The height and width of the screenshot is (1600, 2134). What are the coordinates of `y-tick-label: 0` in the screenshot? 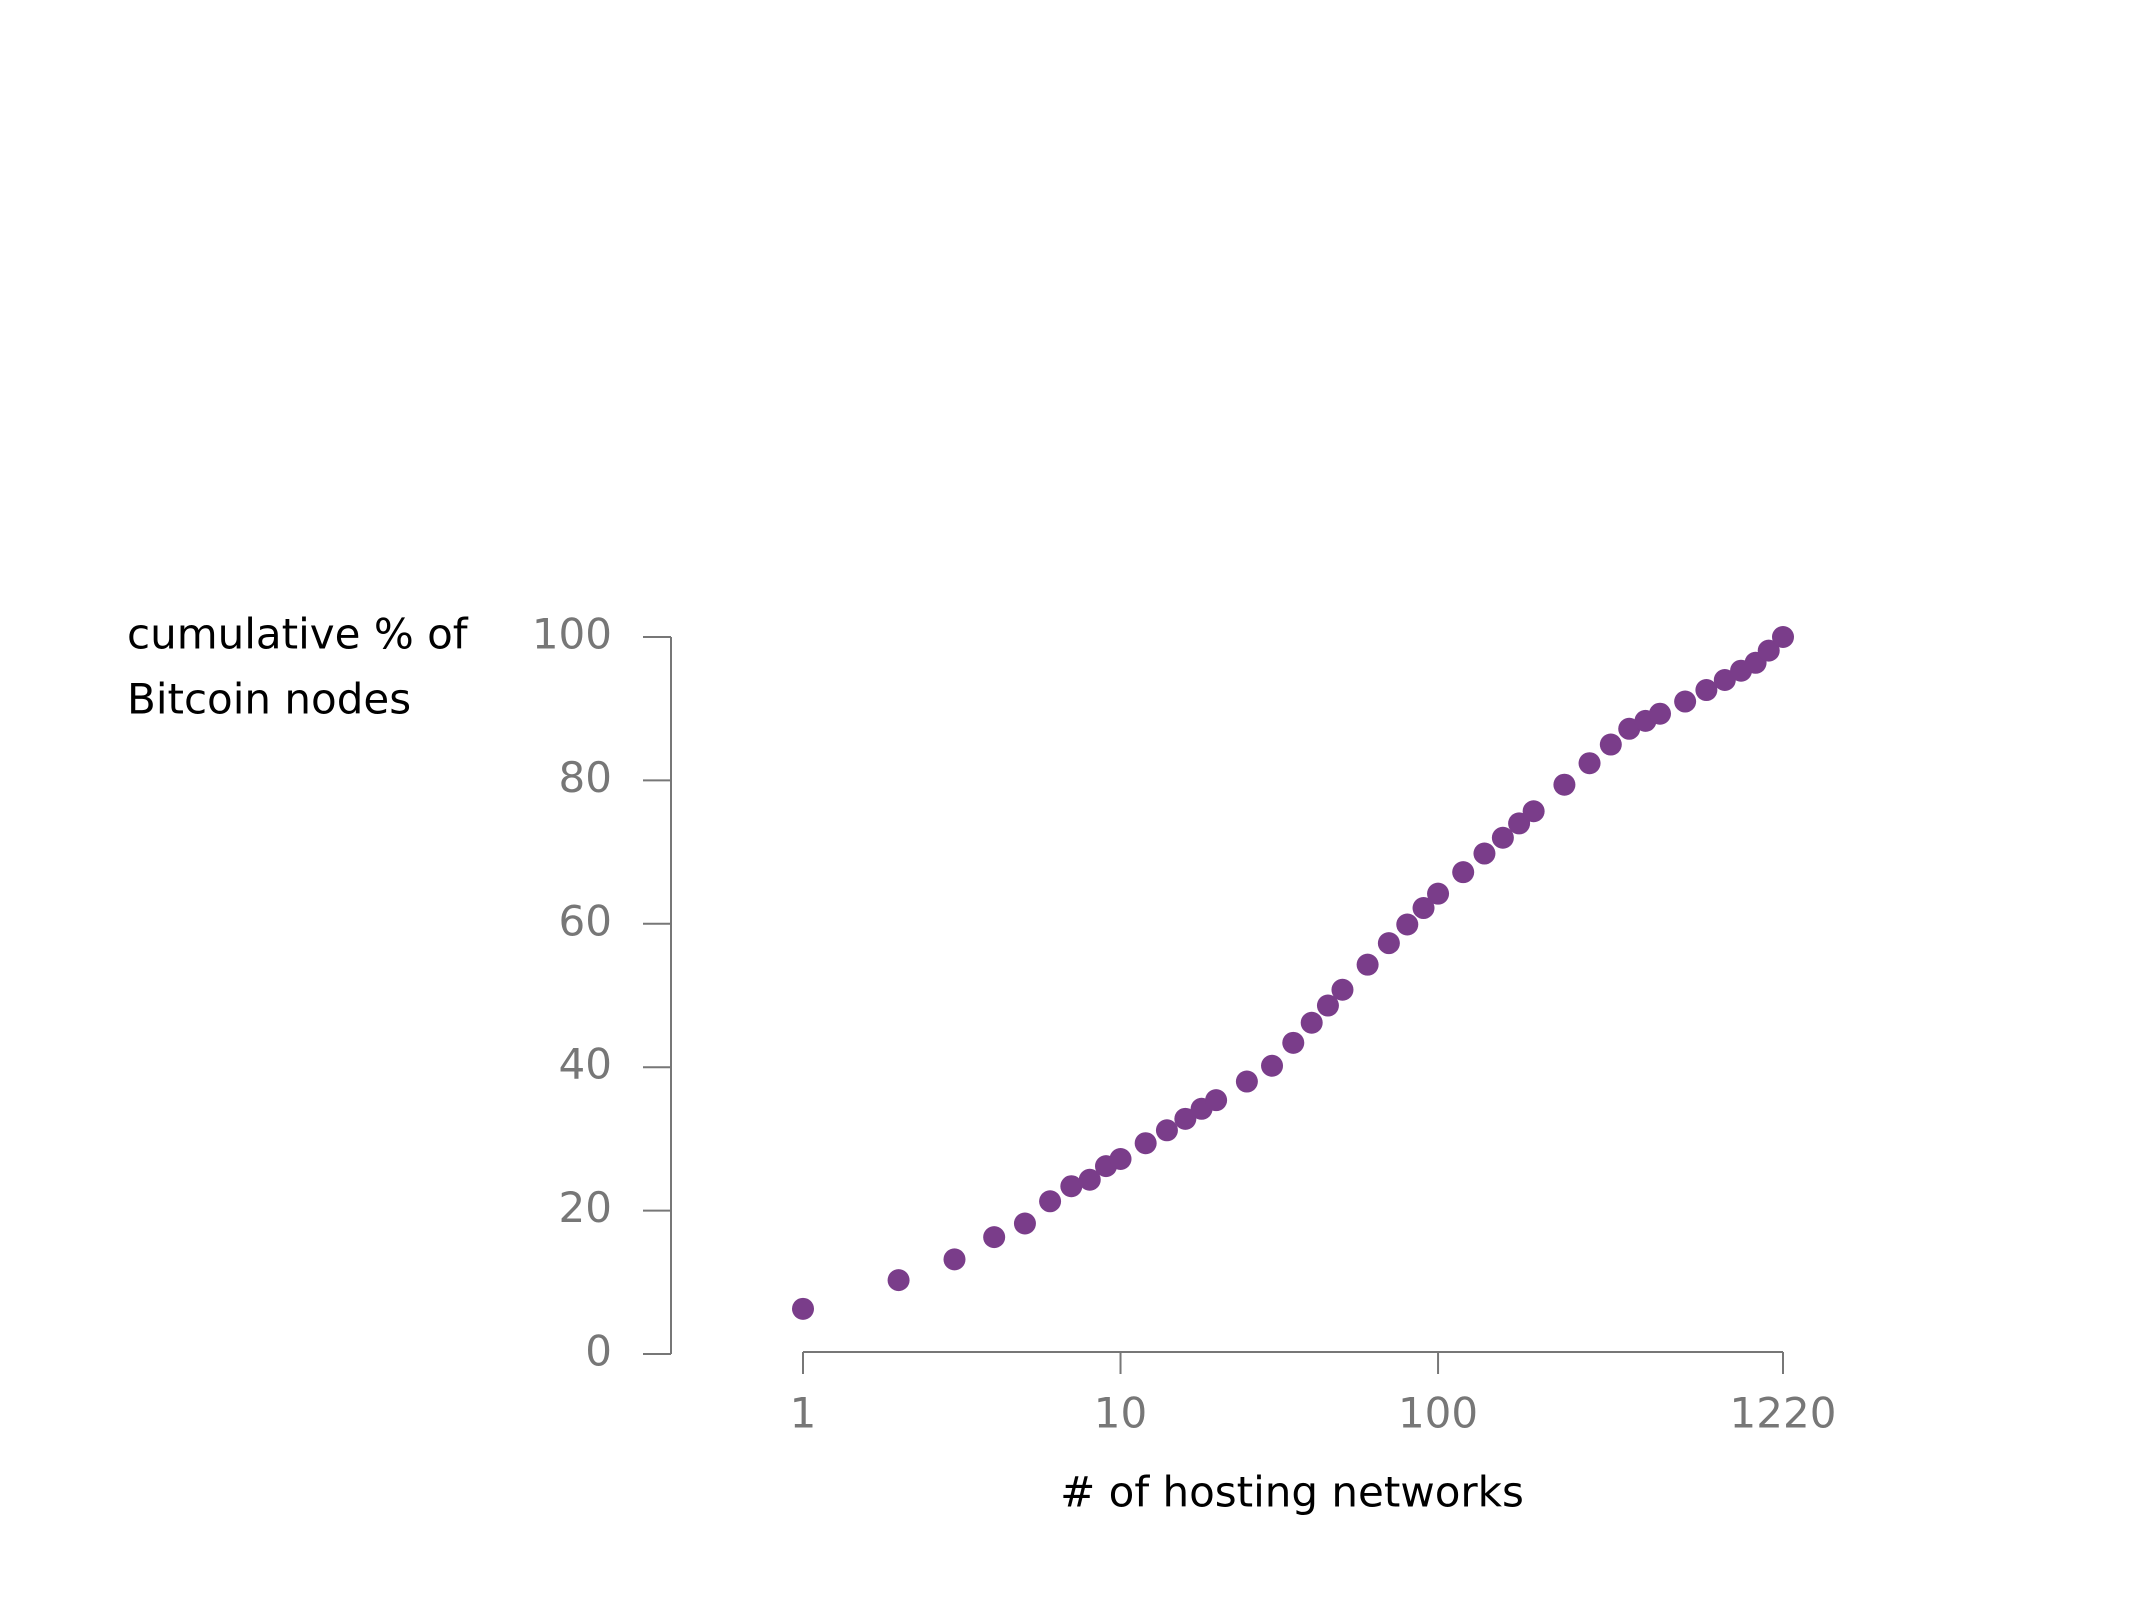 It's located at (598, 1351).